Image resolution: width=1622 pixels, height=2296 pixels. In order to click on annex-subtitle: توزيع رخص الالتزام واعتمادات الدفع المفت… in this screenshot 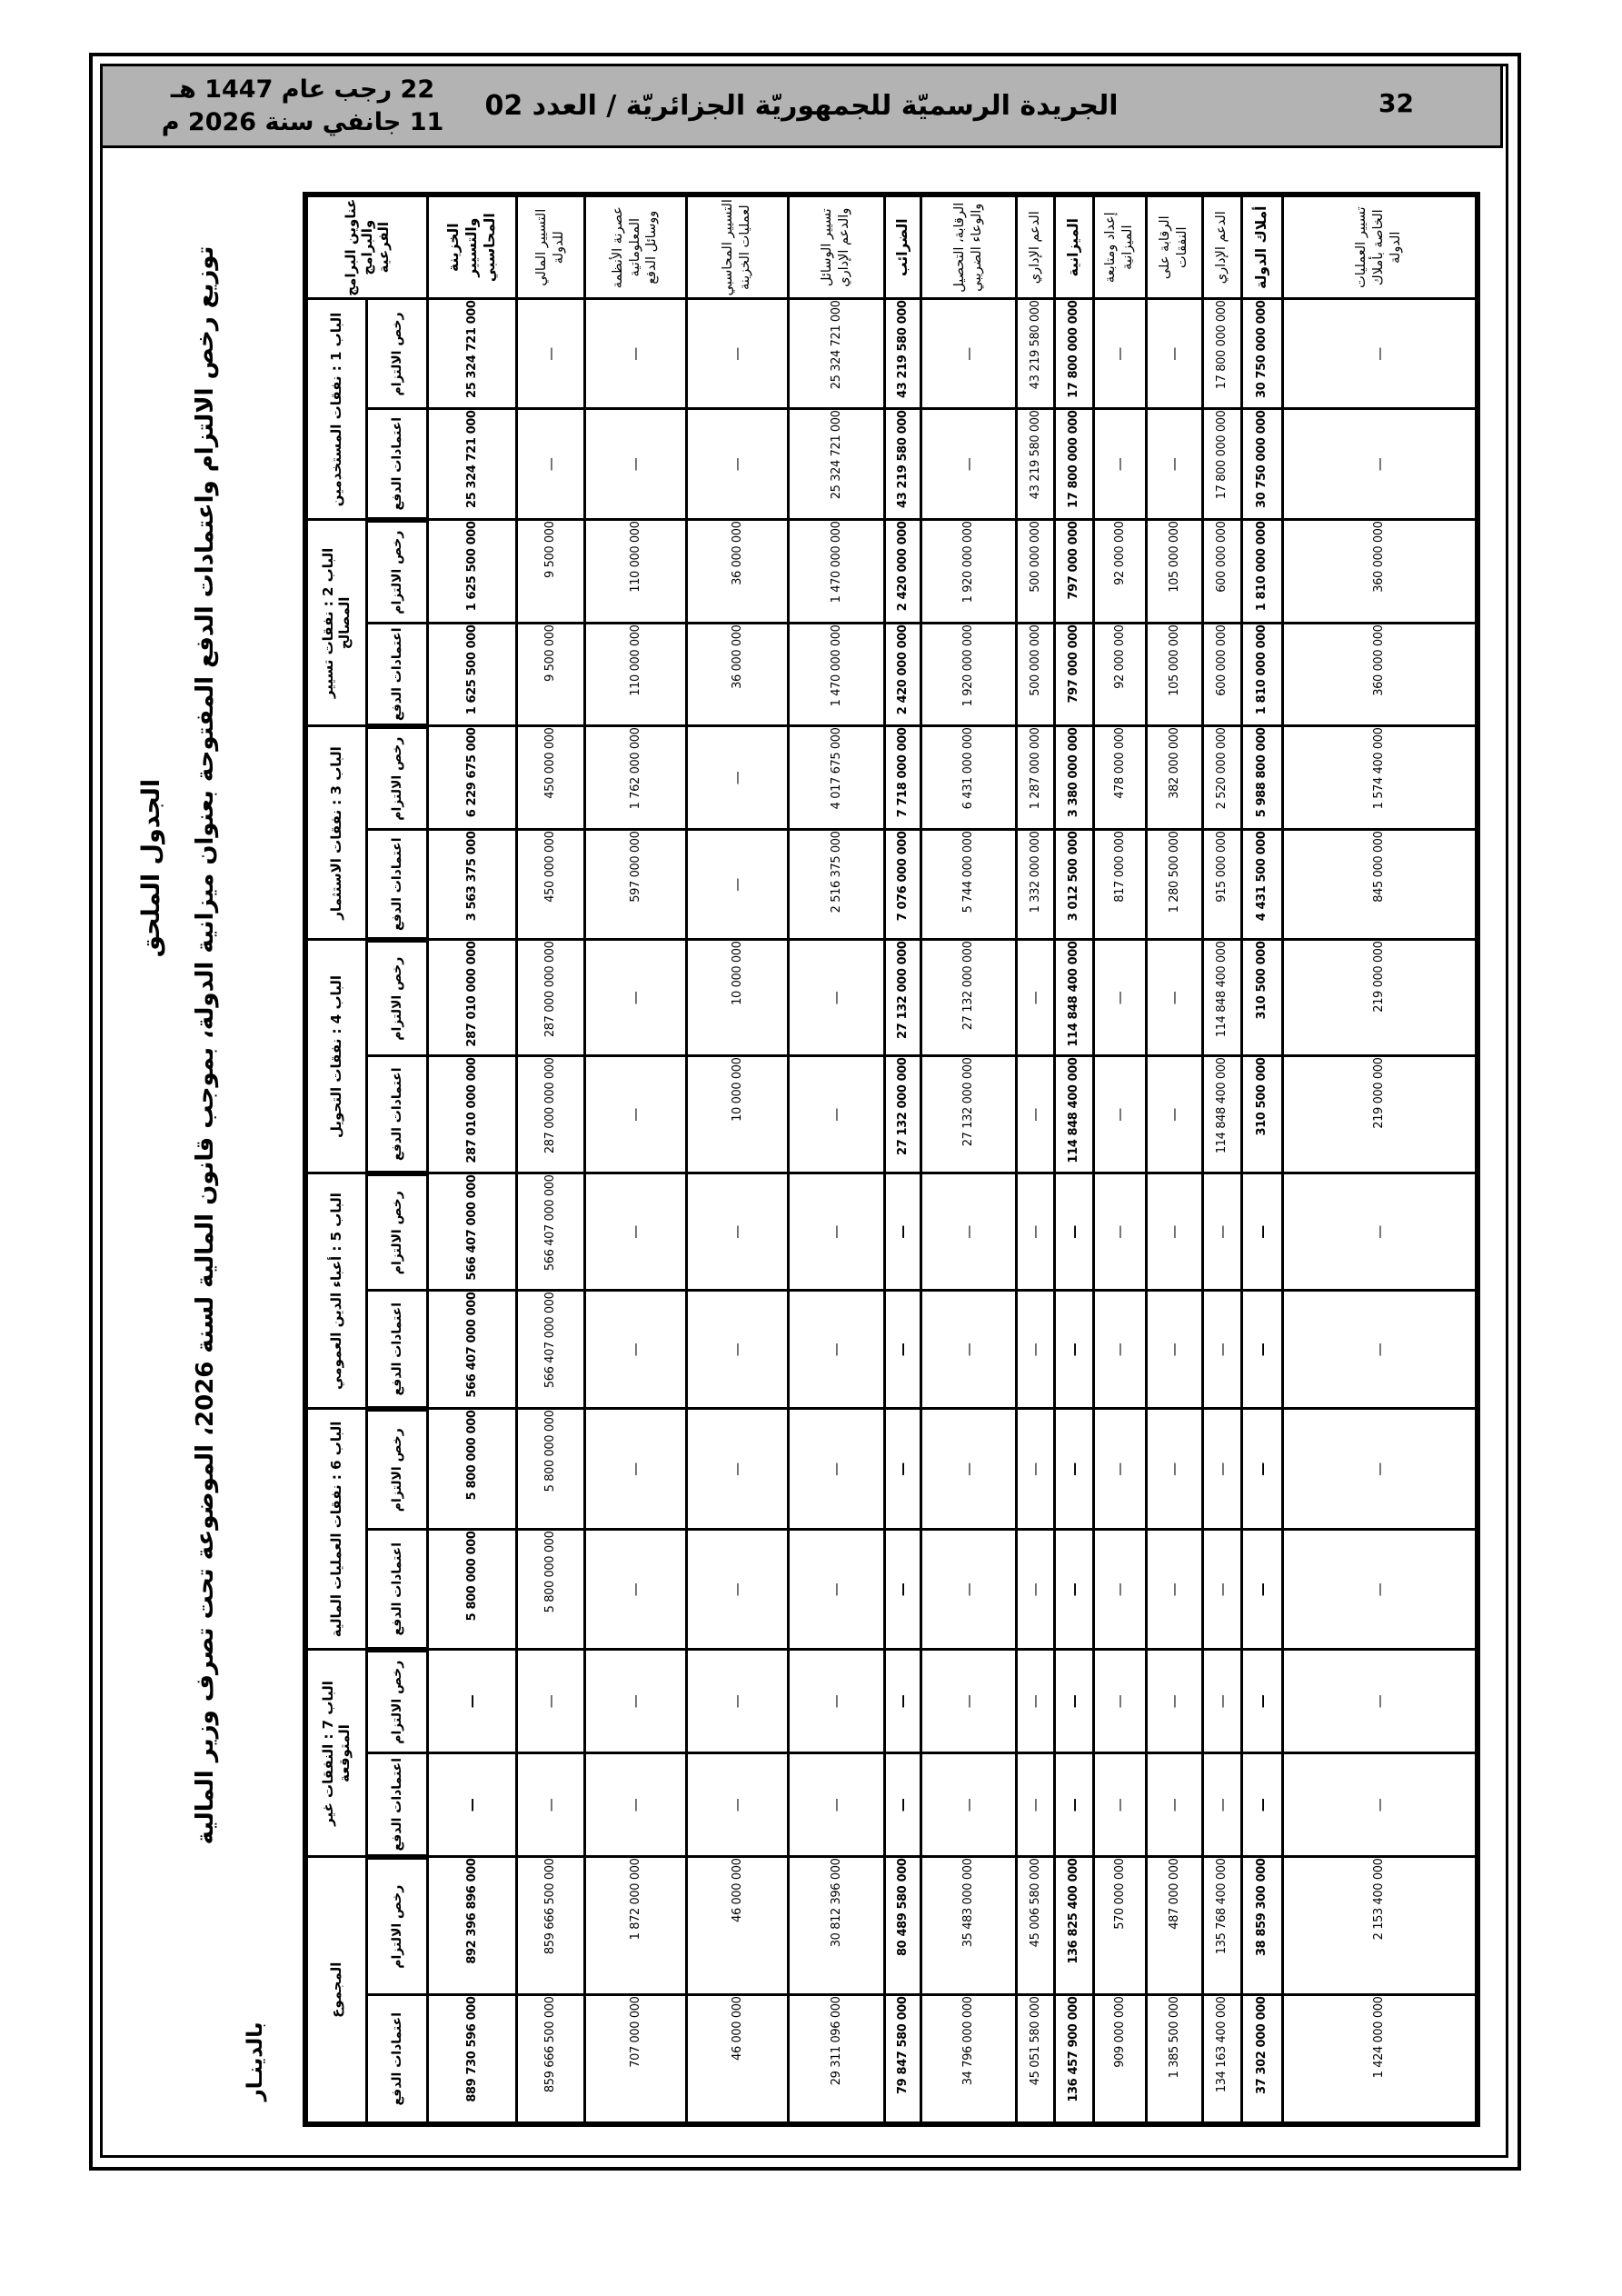, I will do `click(205, 1045)`.